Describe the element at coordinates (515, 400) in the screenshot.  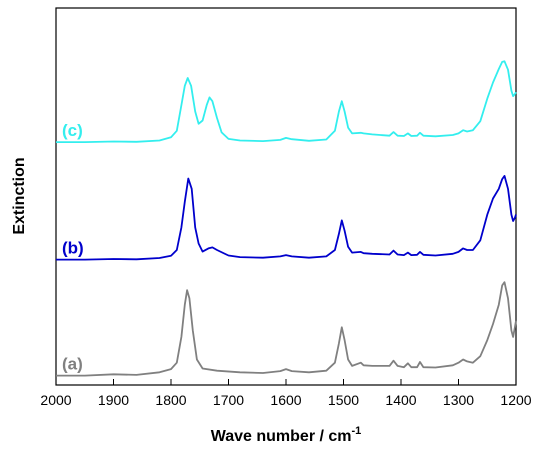
I see `x-tick-label: 1200` at that location.